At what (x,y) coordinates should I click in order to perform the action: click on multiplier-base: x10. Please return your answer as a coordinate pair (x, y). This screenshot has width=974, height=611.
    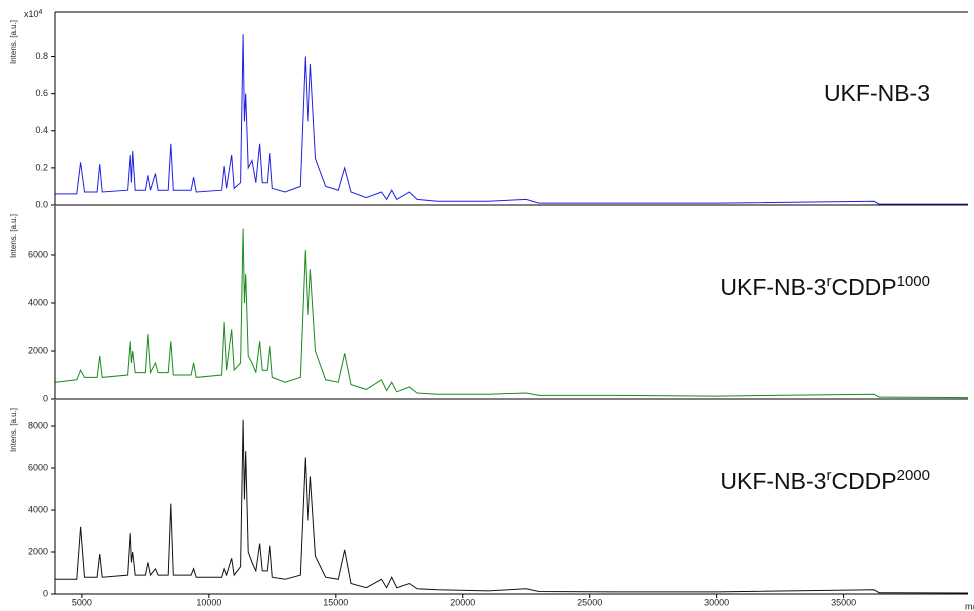
    Looking at the image, I should click on (31, 14).